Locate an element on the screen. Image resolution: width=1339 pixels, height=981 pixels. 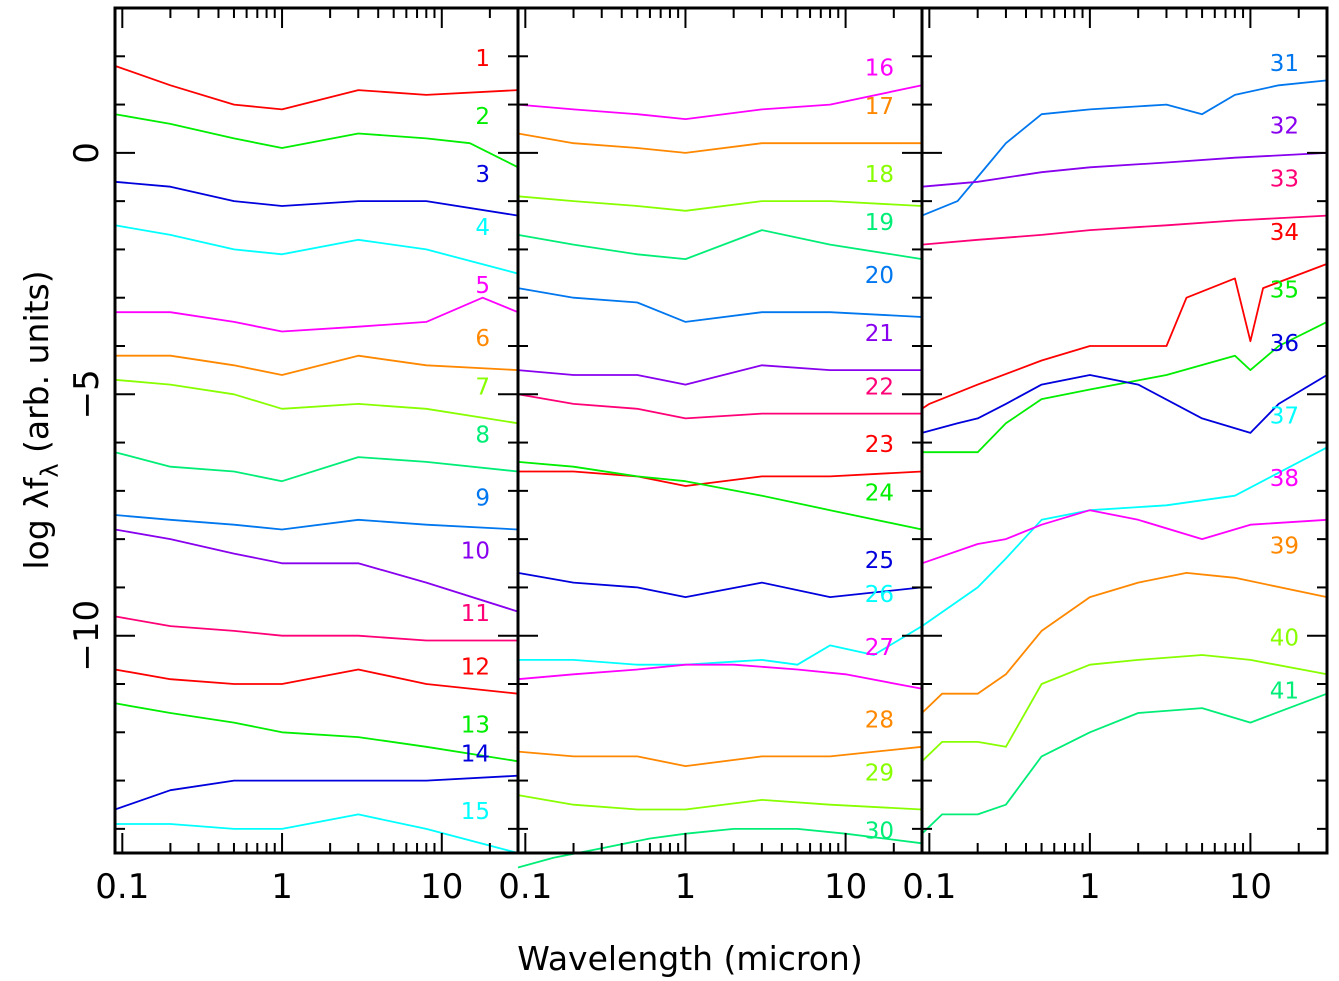
series-label-4: 4 is located at coordinates (482, 228).